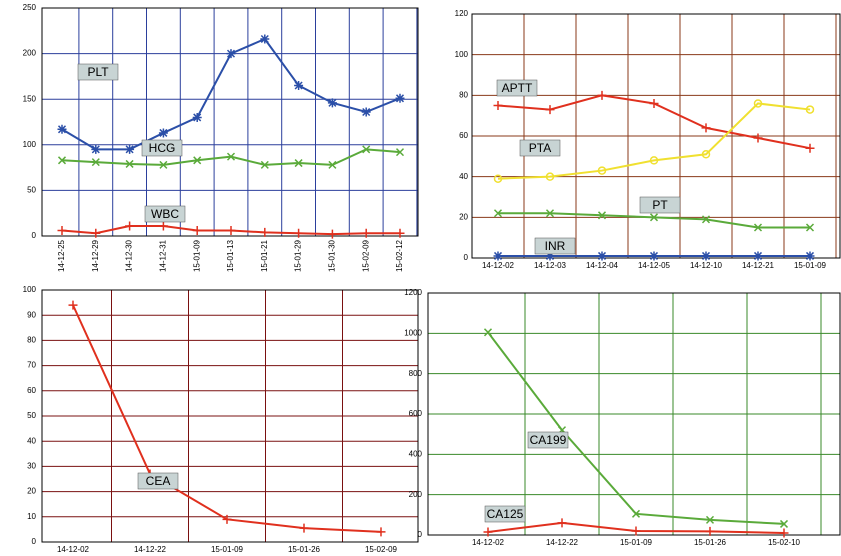 This screenshot has height=556, width=841. I want to click on x-tick-label: 15-01-26, so click(304, 549).